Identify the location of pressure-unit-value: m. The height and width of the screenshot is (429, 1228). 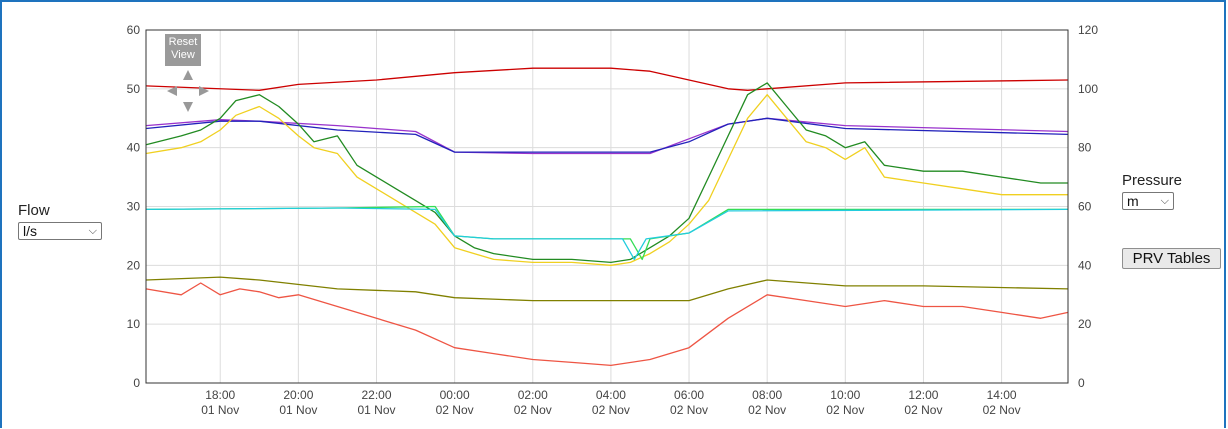
(1133, 201).